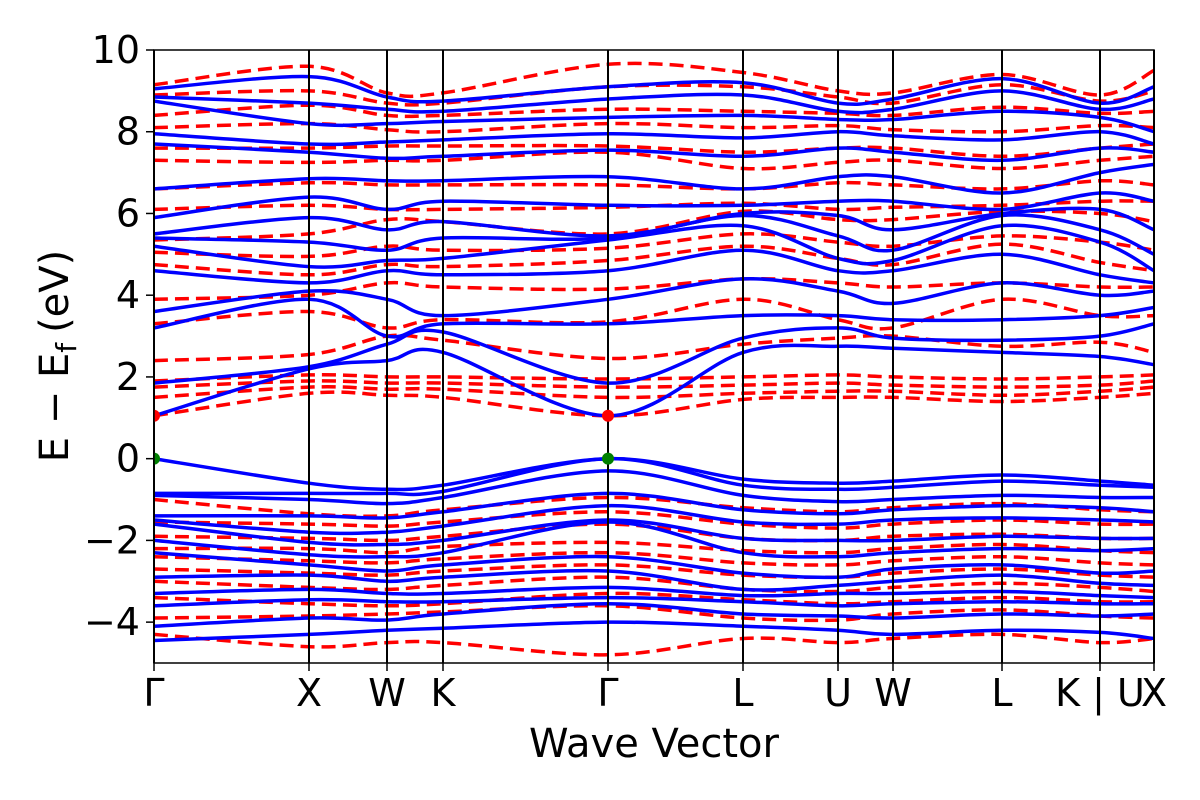  I want to click on y-axis-title-unit: (eV), so click(55, 291).